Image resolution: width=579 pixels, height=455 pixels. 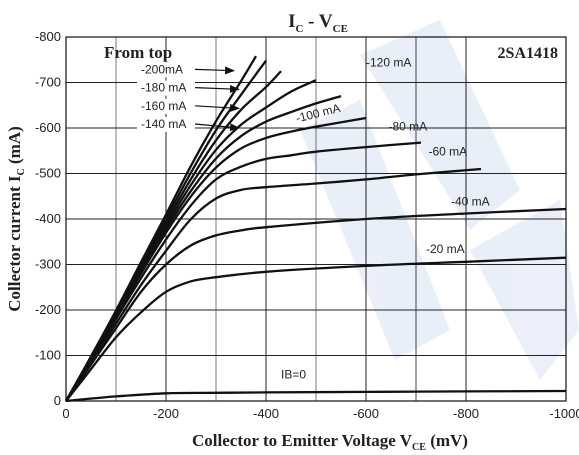 I want to click on x-axis-label-post: (mV), so click(x=447, y=440).